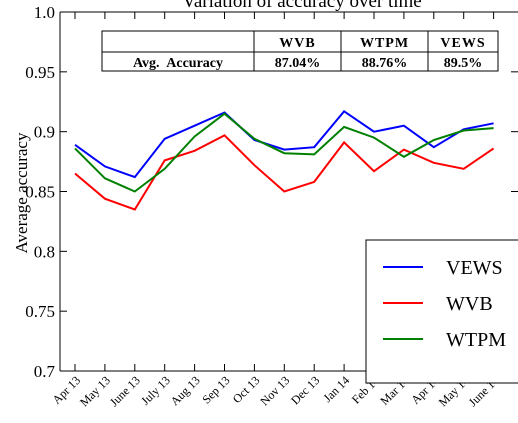 This screenshot has width=518, height=423. Describe the element at coordinates (274, 390) in the screenshot. I see `x-tick-label: Nov 13` at that location.